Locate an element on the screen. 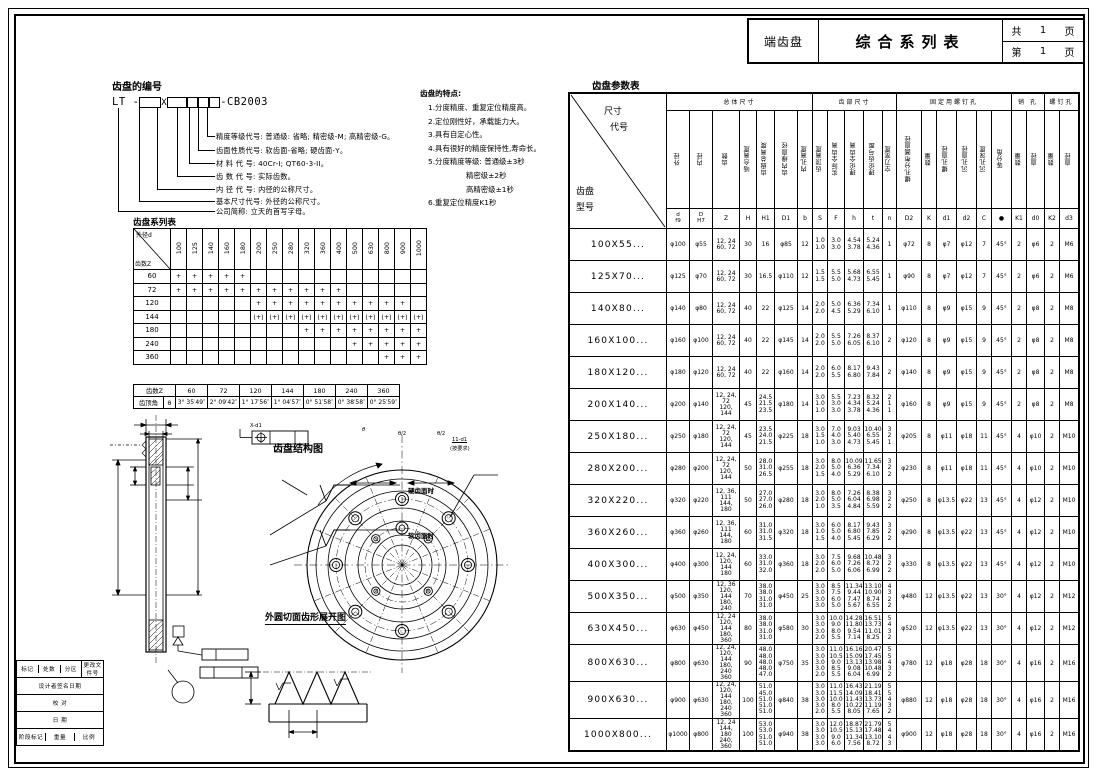 The height and width of the screenshot is (776, 1097). param-cell-d0: φ8 is located at coordinates (1035, 308).